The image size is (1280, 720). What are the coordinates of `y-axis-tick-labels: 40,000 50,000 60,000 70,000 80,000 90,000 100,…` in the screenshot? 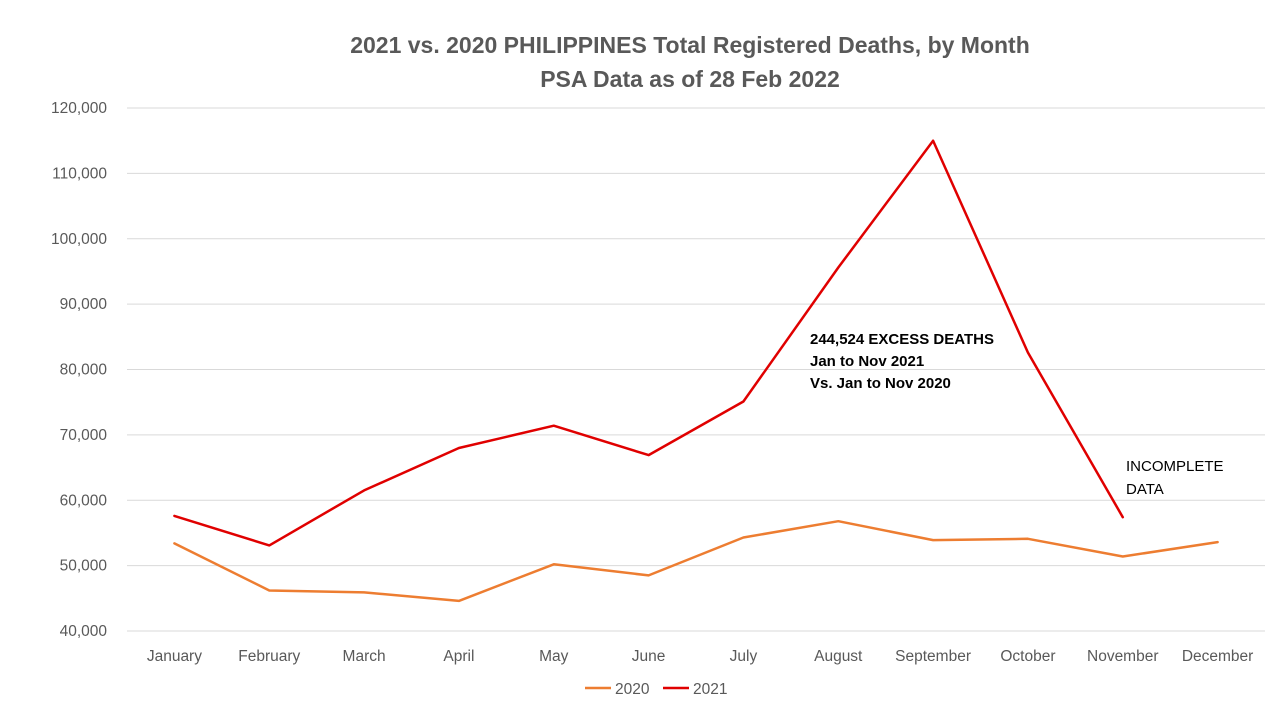 It's located at (79, 370).